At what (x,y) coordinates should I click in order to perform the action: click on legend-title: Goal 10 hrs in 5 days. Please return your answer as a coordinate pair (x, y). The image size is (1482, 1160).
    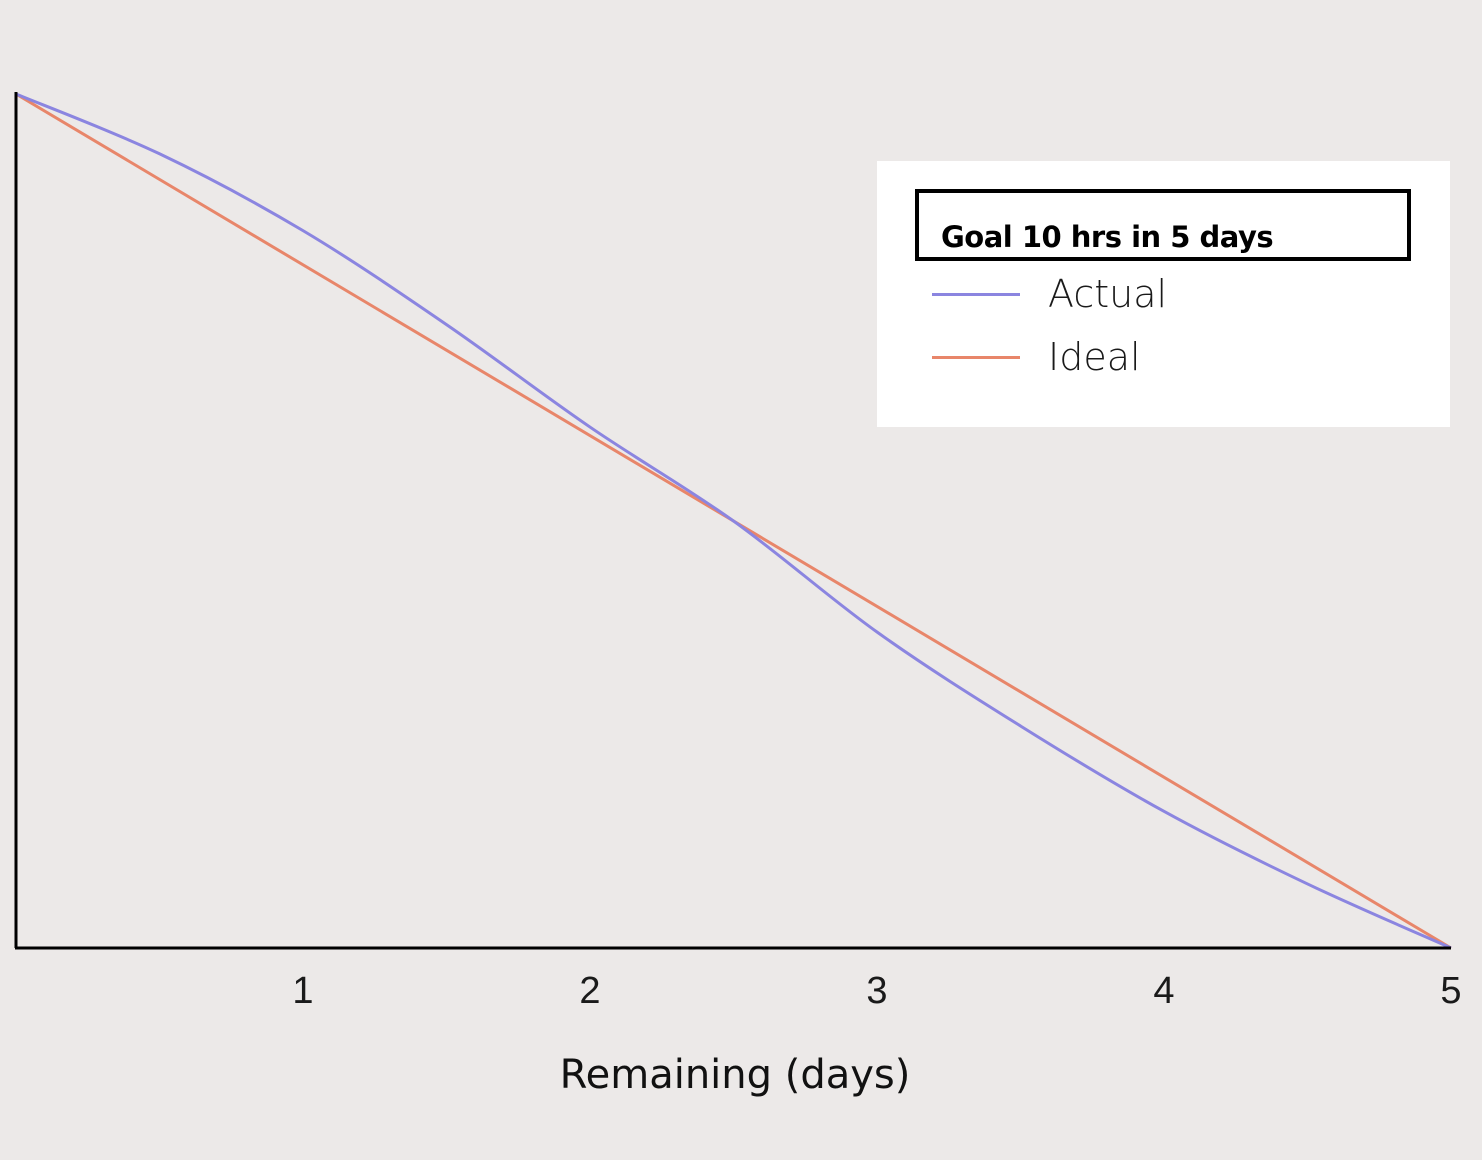
    Looking at the image, I should click on (1107, 237).